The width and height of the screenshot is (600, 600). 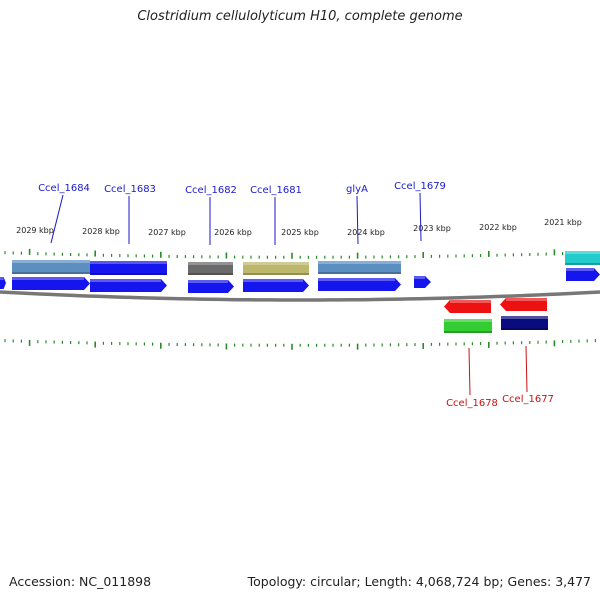 What do you see at coordinates (526, 299) in the screenshot?
I see `gene-arrow-ccel-1677-highlight` at bounding box center [526, 299].